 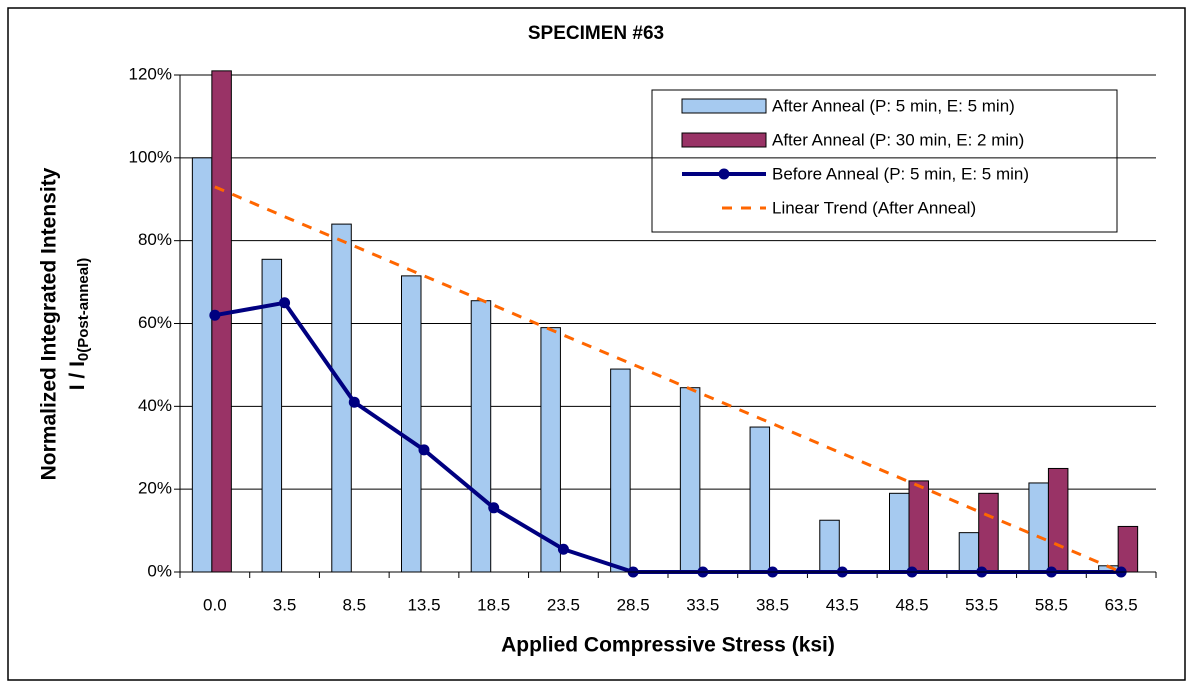 What do you see at coordinates (893, 105) in the screenshot?
I see `legend-label: After Anneal (P: 5 min, E: 5 min)` at bounding box center [893, 105].